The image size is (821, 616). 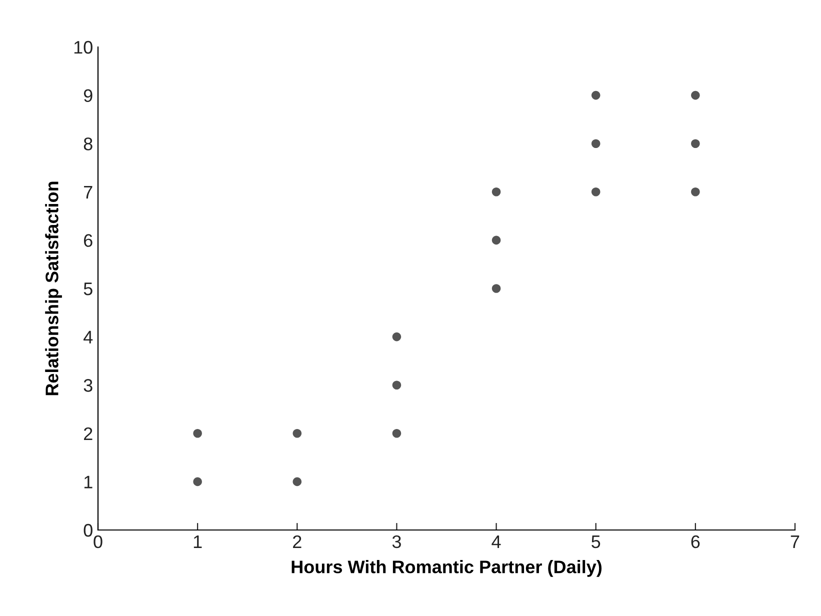 What do you see at coordinates (447, 568) in the screenshot?
I see `x-axis-title: Hours With Romantic Partner (Daily)` at bounding box center [447, 568].